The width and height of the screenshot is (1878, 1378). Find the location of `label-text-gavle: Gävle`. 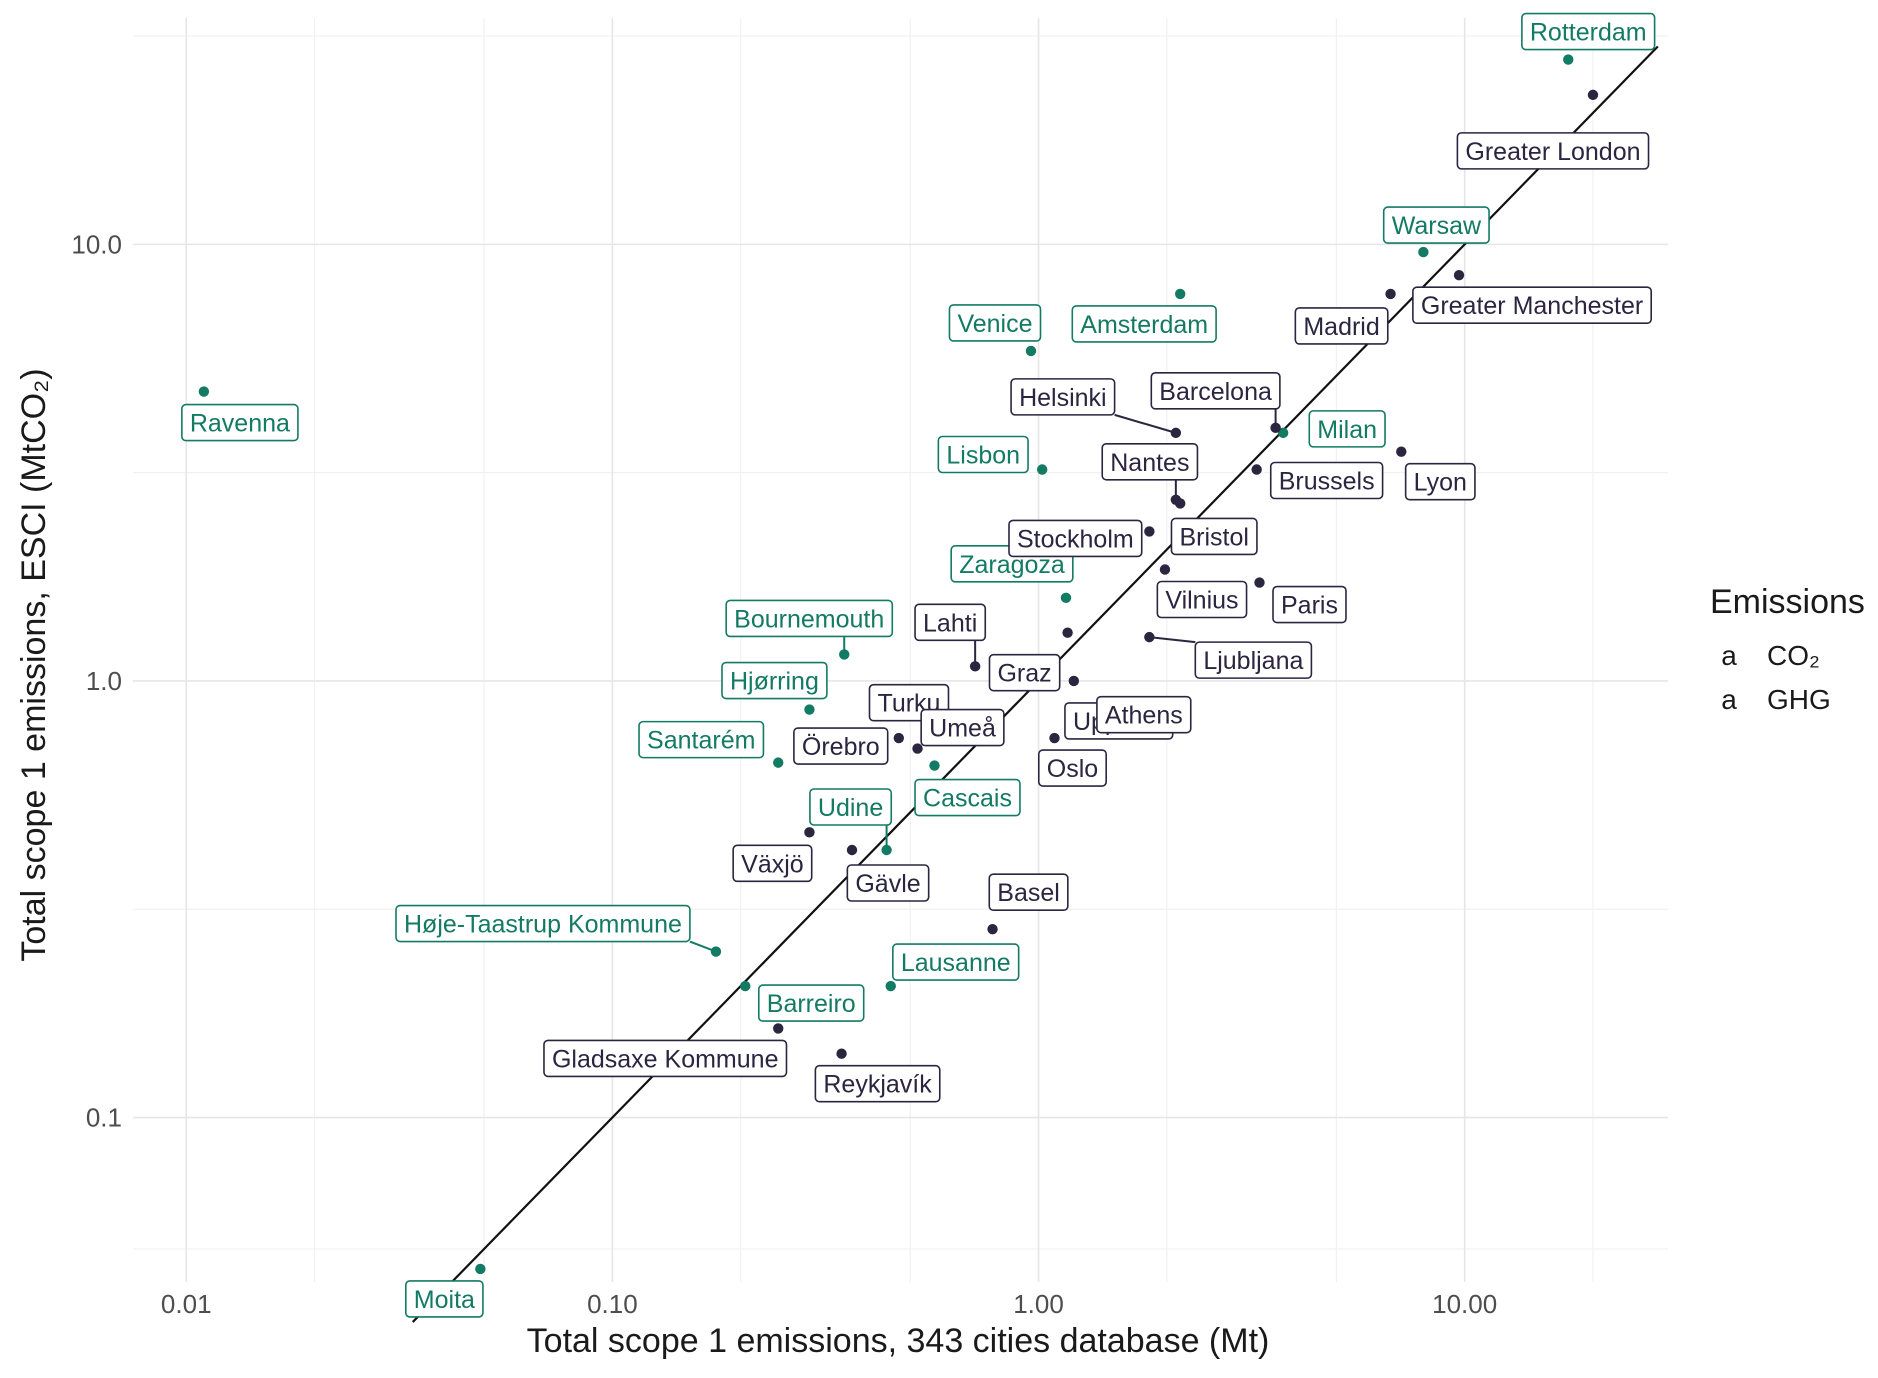

label-text-gavle: Gävle is located at coordinates (887, 884).